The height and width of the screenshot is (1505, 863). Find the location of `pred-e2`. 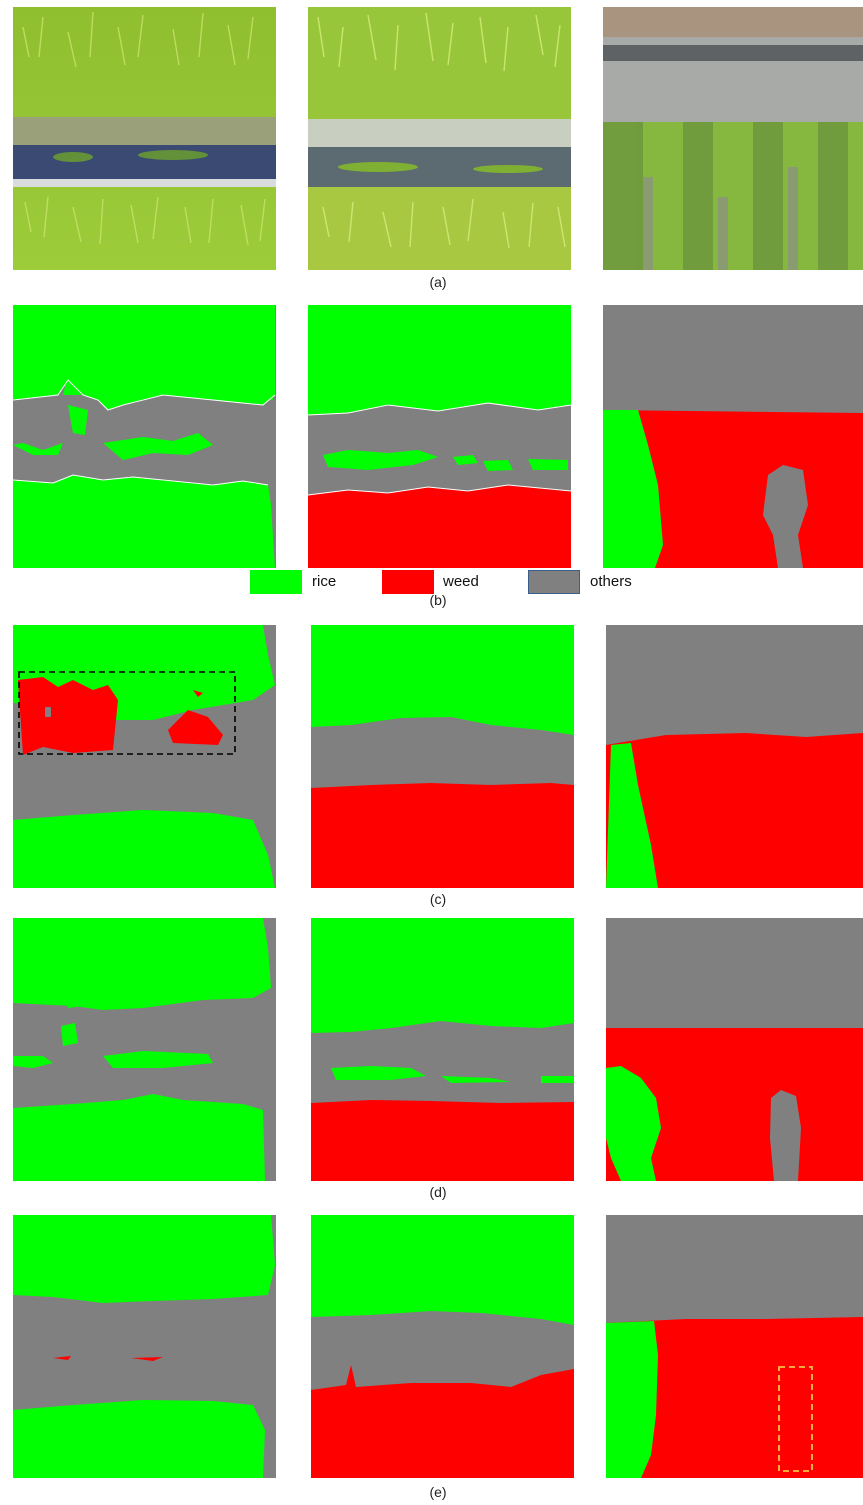

pred-e2 is located at coordinates (442, 1346).